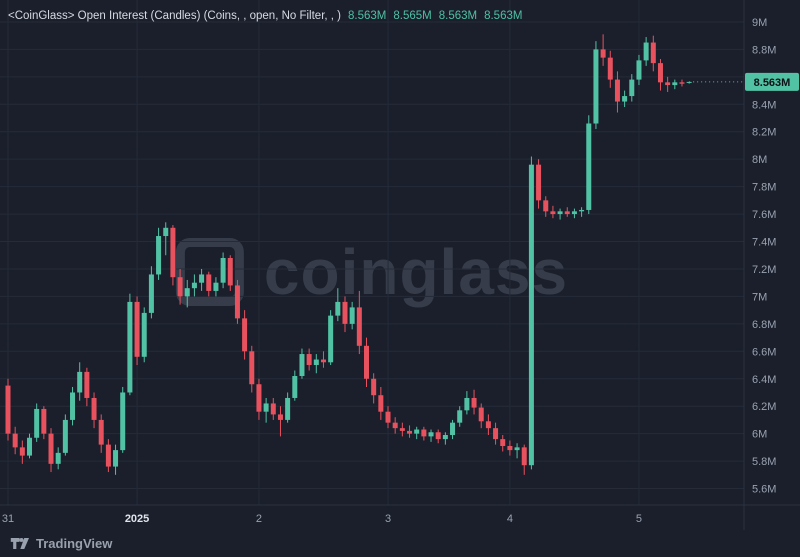 The height and width of the screenshot is (557, 800). I want to click on current-price-badge, so click(772, 81).